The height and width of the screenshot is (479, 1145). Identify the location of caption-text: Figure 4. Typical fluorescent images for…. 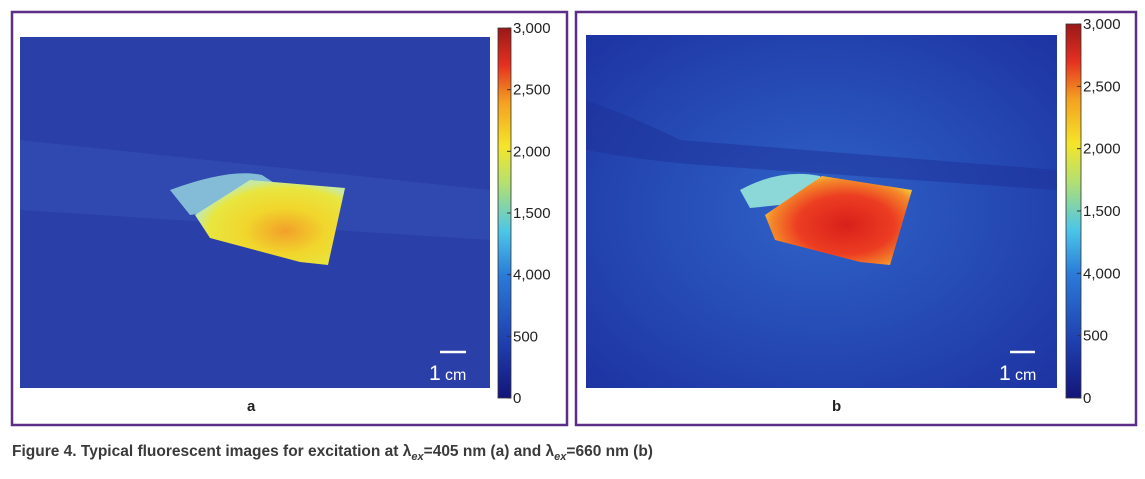
(212, 451).